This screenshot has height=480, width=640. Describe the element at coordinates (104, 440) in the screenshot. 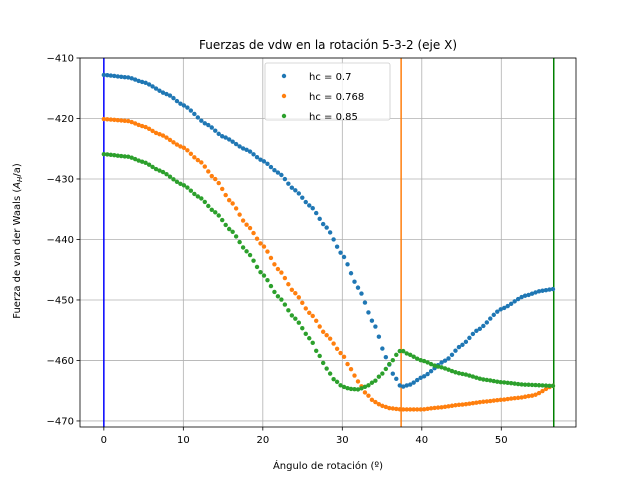

I see `x-tick-label: 0` at that location.